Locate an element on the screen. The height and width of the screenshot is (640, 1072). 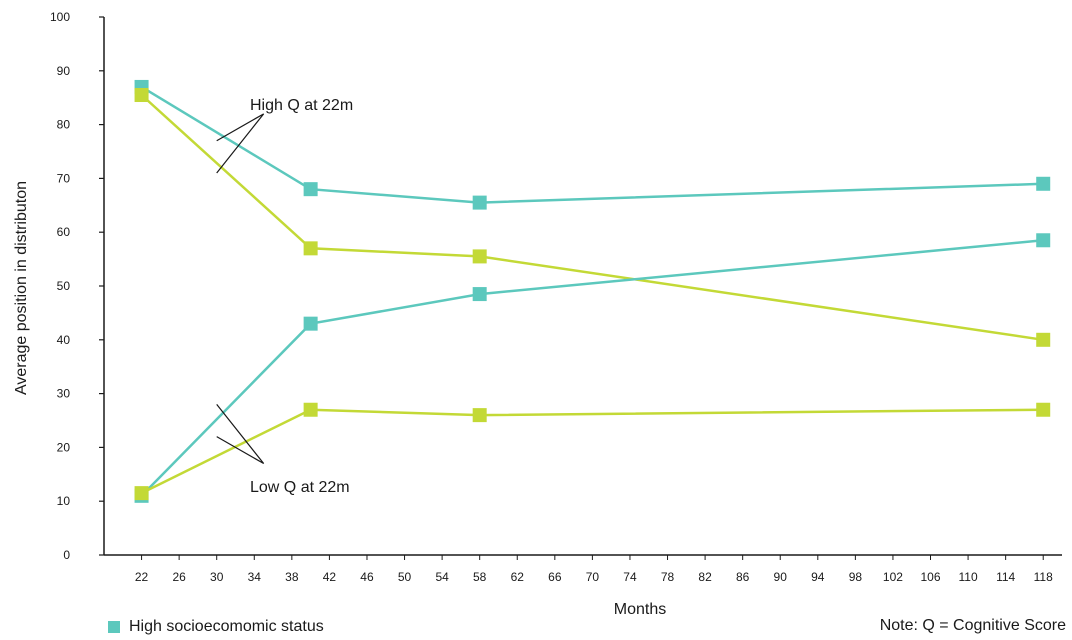
x-tick-label: 58 is located at coordinates (480, 577).